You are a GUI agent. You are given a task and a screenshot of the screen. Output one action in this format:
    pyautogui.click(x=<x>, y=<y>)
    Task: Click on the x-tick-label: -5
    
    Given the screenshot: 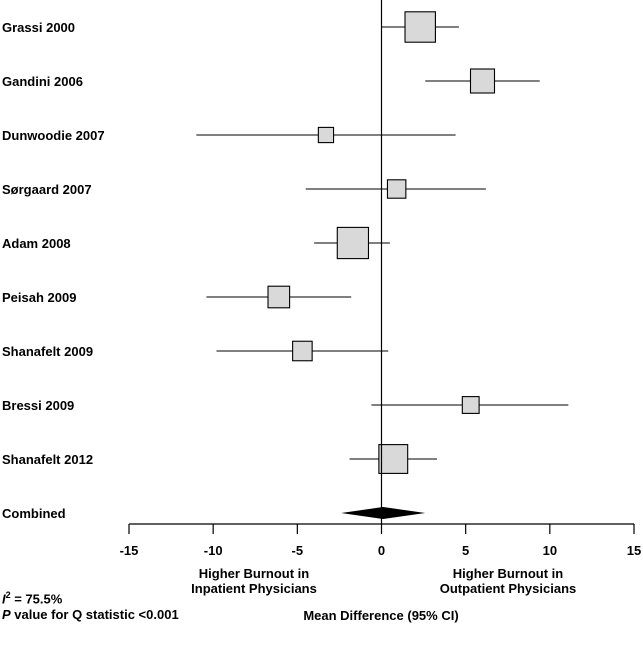 What is the action you would take?
    pyautogui.click(x=298, y=550)
    